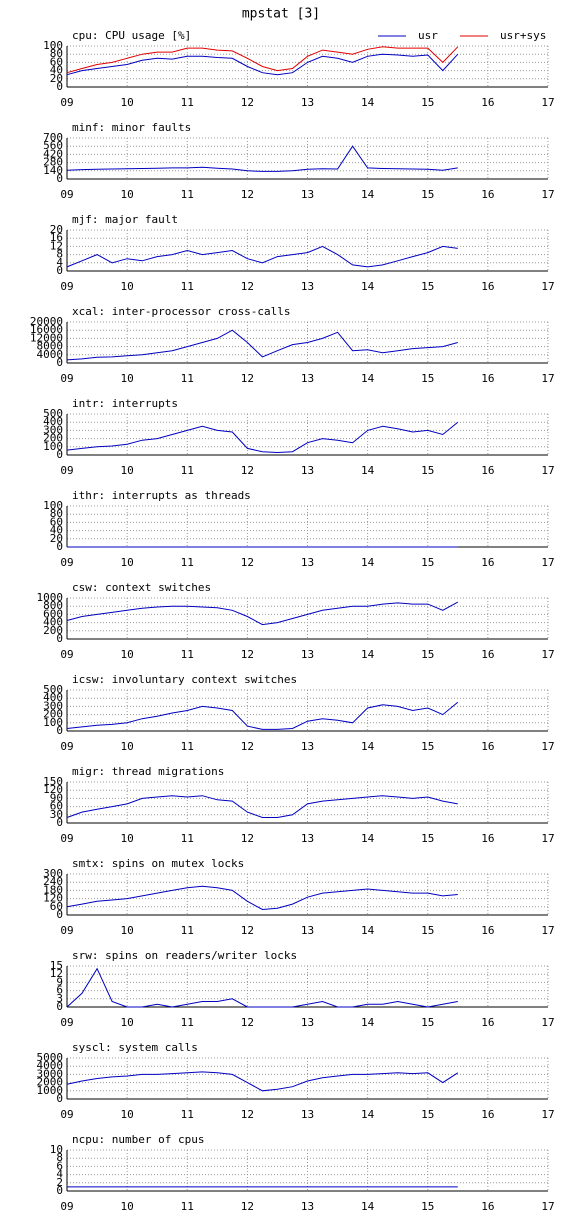 This screenshot has width=562, height=1227. Describe the element at coordinates (53, 873) in the screenshot. I see `y-tick-label: 300` at that location.